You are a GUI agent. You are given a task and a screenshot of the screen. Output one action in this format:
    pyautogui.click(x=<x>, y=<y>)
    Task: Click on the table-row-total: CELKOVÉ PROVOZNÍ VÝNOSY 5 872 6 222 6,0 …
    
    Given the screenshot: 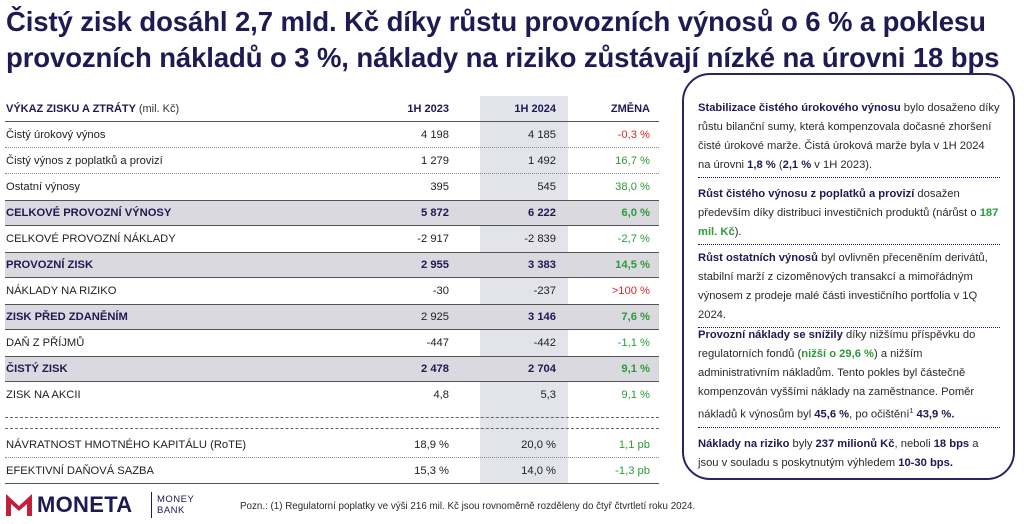 What is the action you would take?
    pyautogui.click(x=332, y=213)
    